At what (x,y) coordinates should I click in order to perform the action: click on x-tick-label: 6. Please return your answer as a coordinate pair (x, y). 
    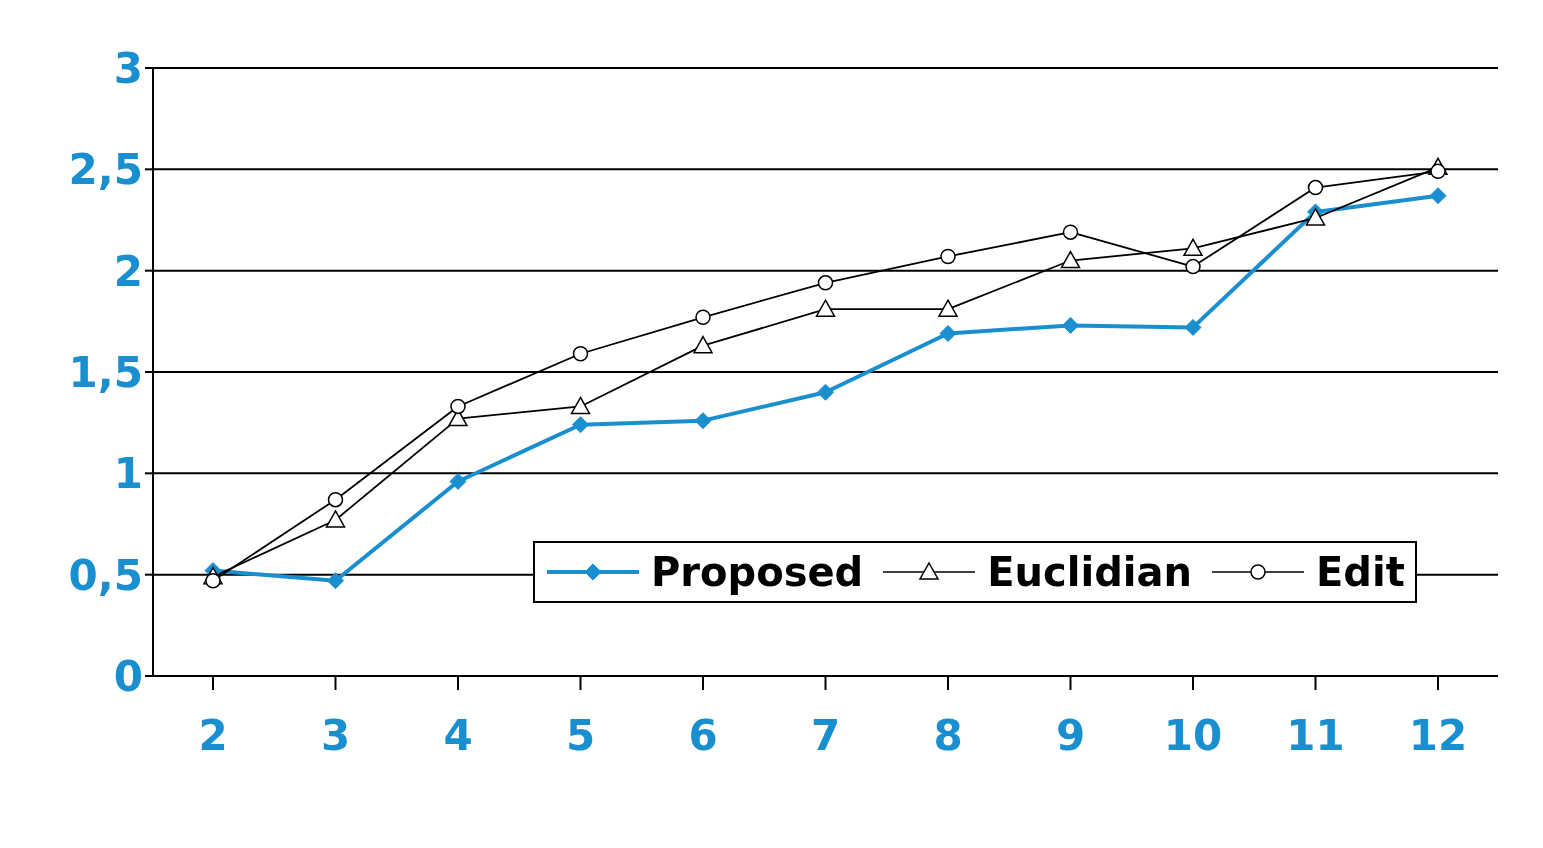
    Looking at the image, I should click on (703, 735).